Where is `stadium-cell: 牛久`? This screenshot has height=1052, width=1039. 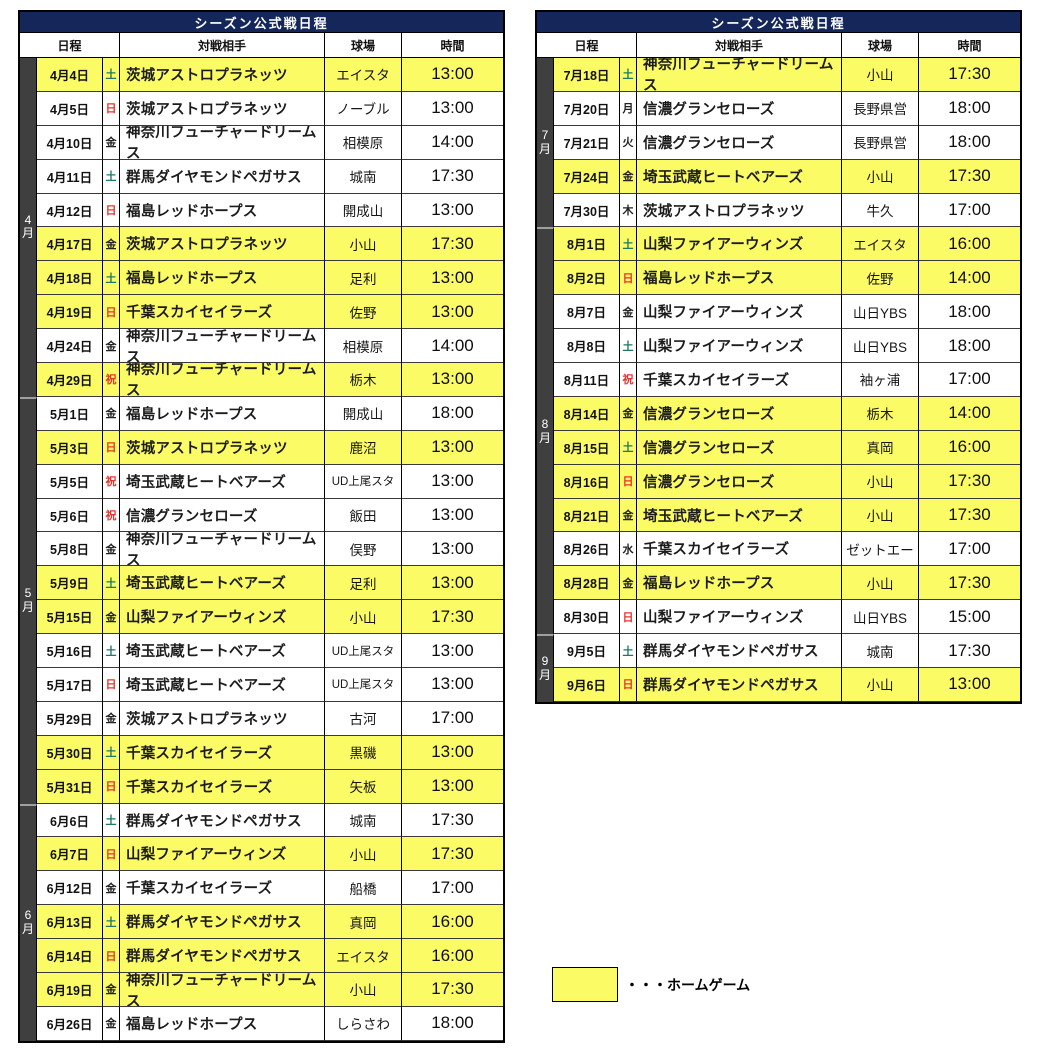
stadium-cell: 牛久 is located at coordinates (880, 210).